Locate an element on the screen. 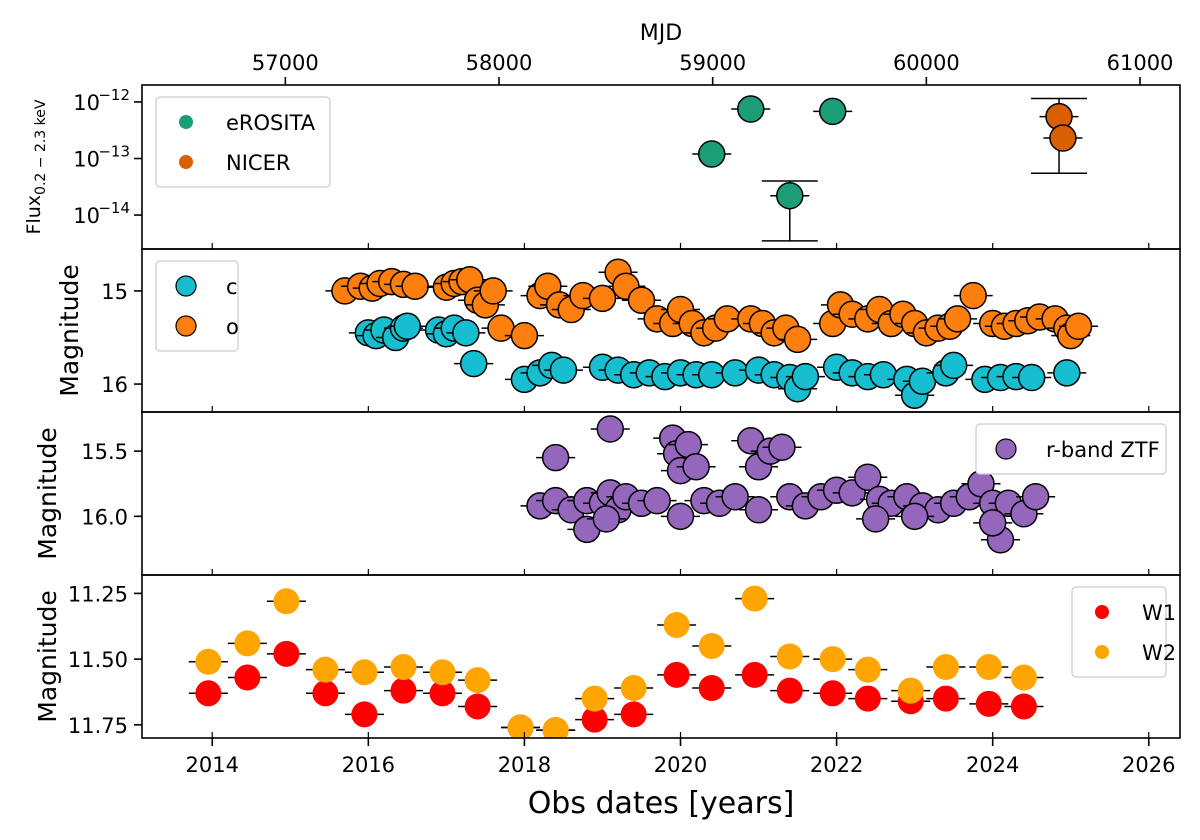 This screenshot has height=840, width=1200. panel-xray-points is located at coordinates (890, 168).